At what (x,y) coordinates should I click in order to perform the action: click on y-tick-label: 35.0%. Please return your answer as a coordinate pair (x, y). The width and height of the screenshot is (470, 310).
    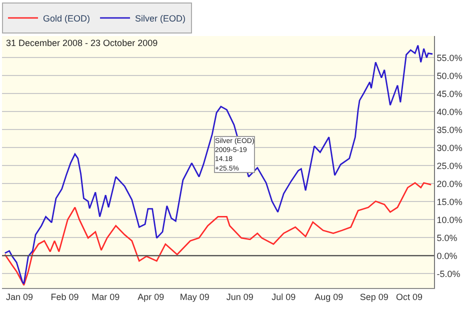
    Looking at the image, I should click on (449, 129).